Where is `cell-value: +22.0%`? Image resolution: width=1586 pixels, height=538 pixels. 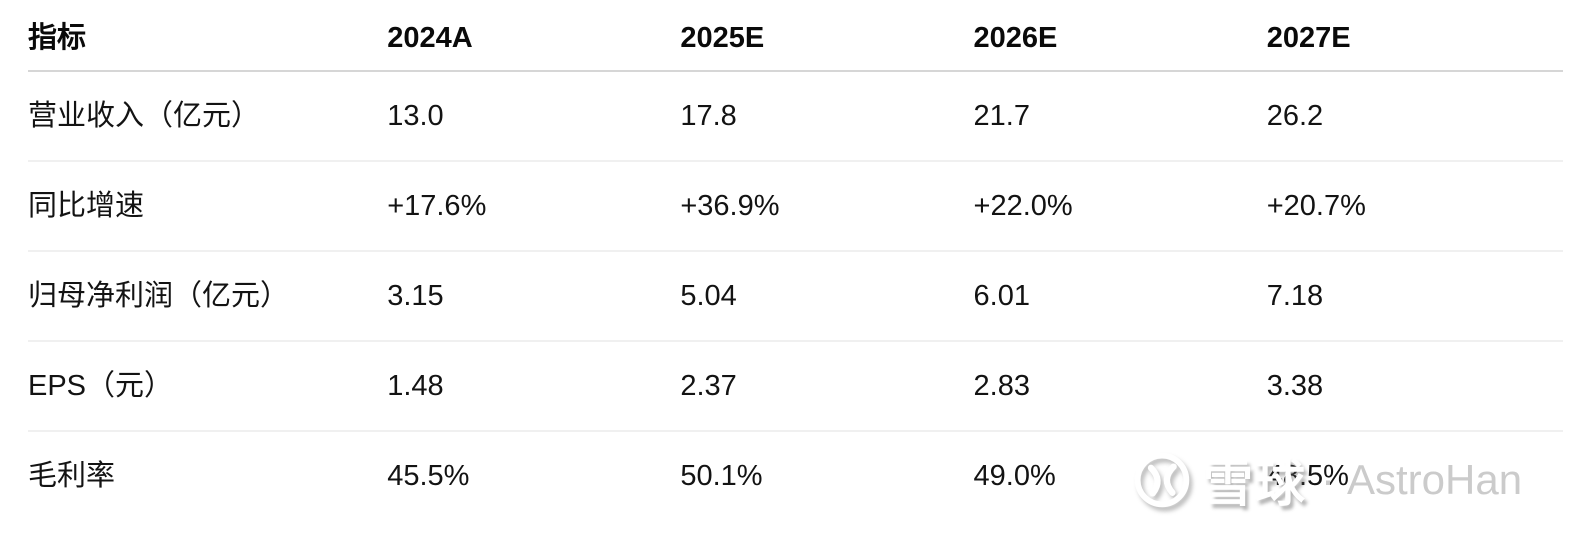
cell-value: +22.0% is located at coordinates (1120, 206).